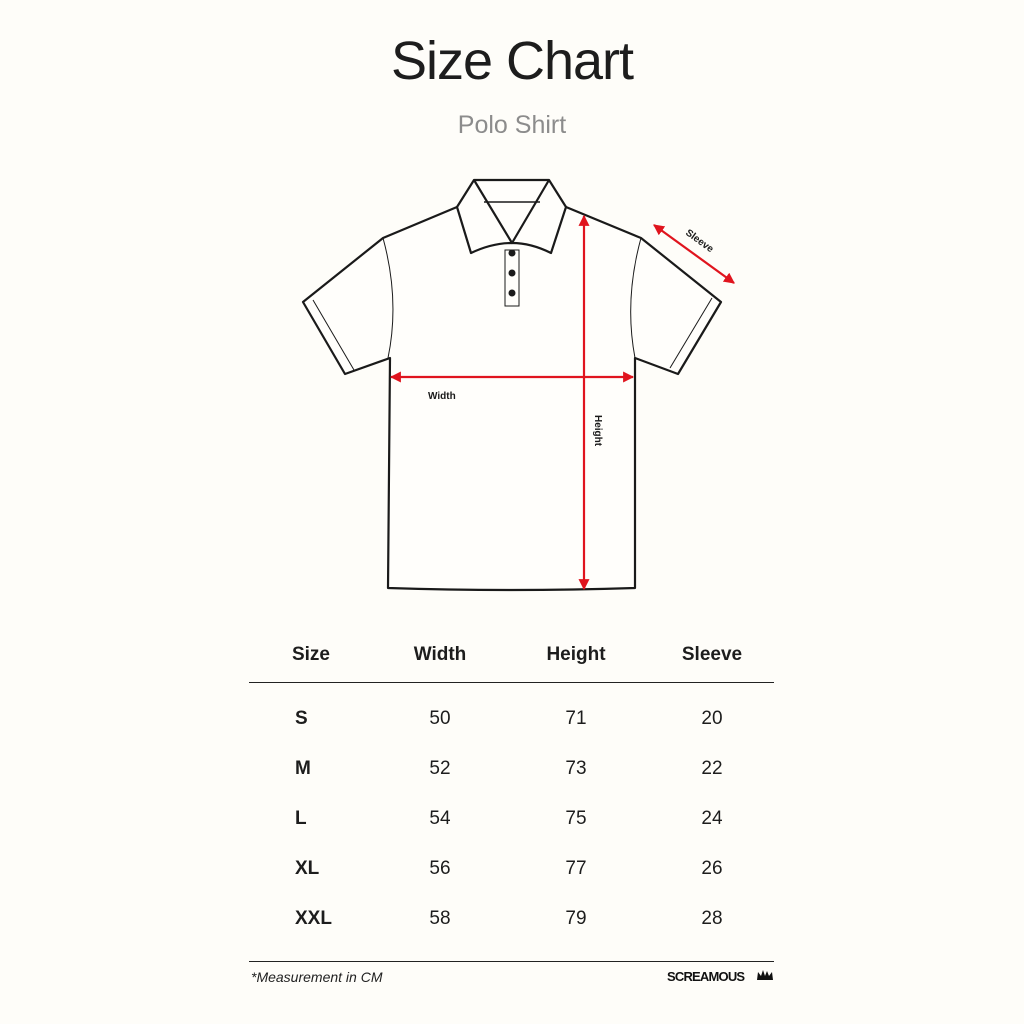 This screenshot has width=1024, height=1024. What do you see at coordinates (712, 718) in the screenshot?
I see `cell-sleeve: 20` at bounding box center [712, 718].